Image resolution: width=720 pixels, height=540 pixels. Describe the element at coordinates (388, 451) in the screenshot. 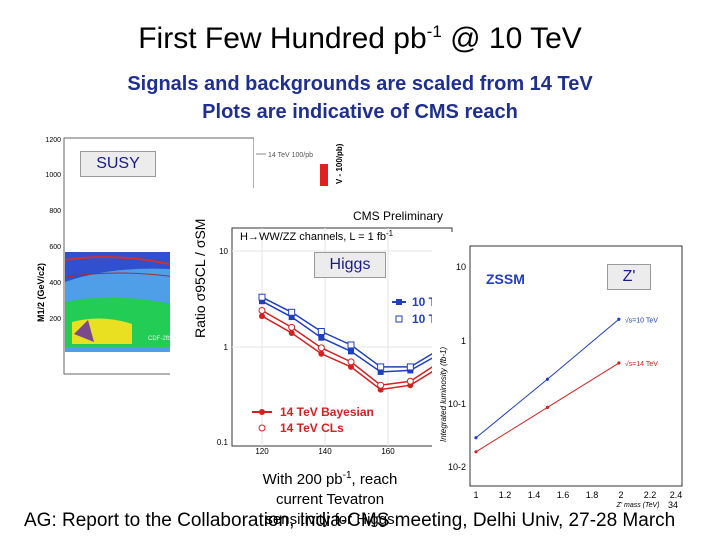

I see `higgs-xtick: 160` at that location.